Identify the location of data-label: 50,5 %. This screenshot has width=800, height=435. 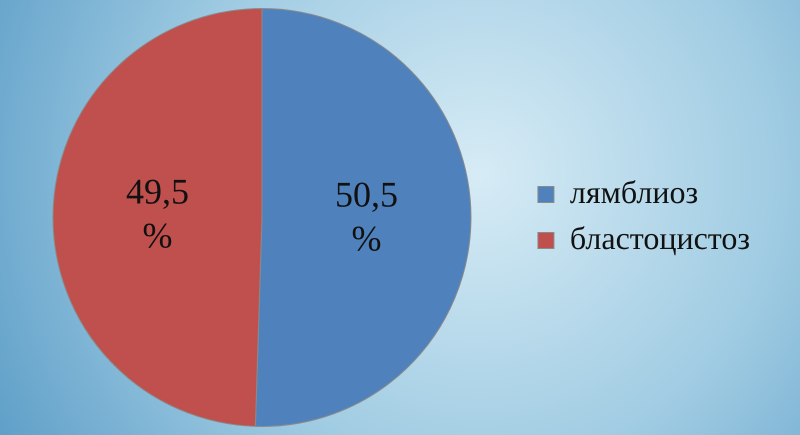
(366, 216).